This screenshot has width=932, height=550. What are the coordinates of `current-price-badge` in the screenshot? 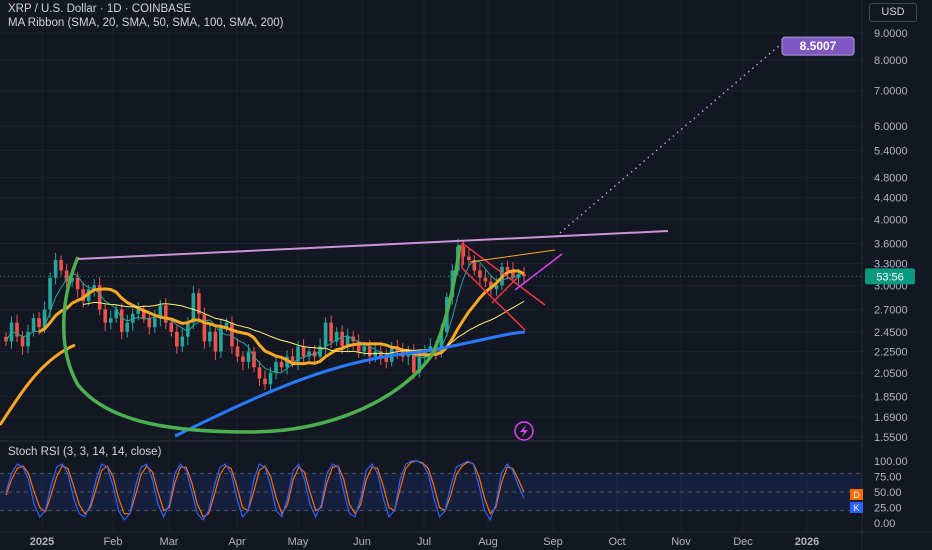 It's located at (890, 276).